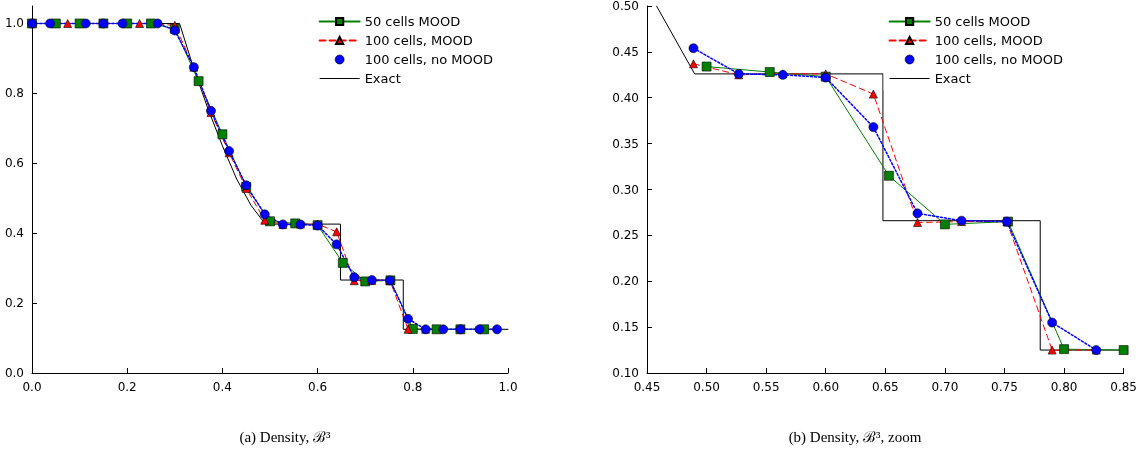 The image size is (1140, 461). Describe the element at coordinates (413, 387) in the screenshot. I see `x-tick-label: 0.8` at that location.